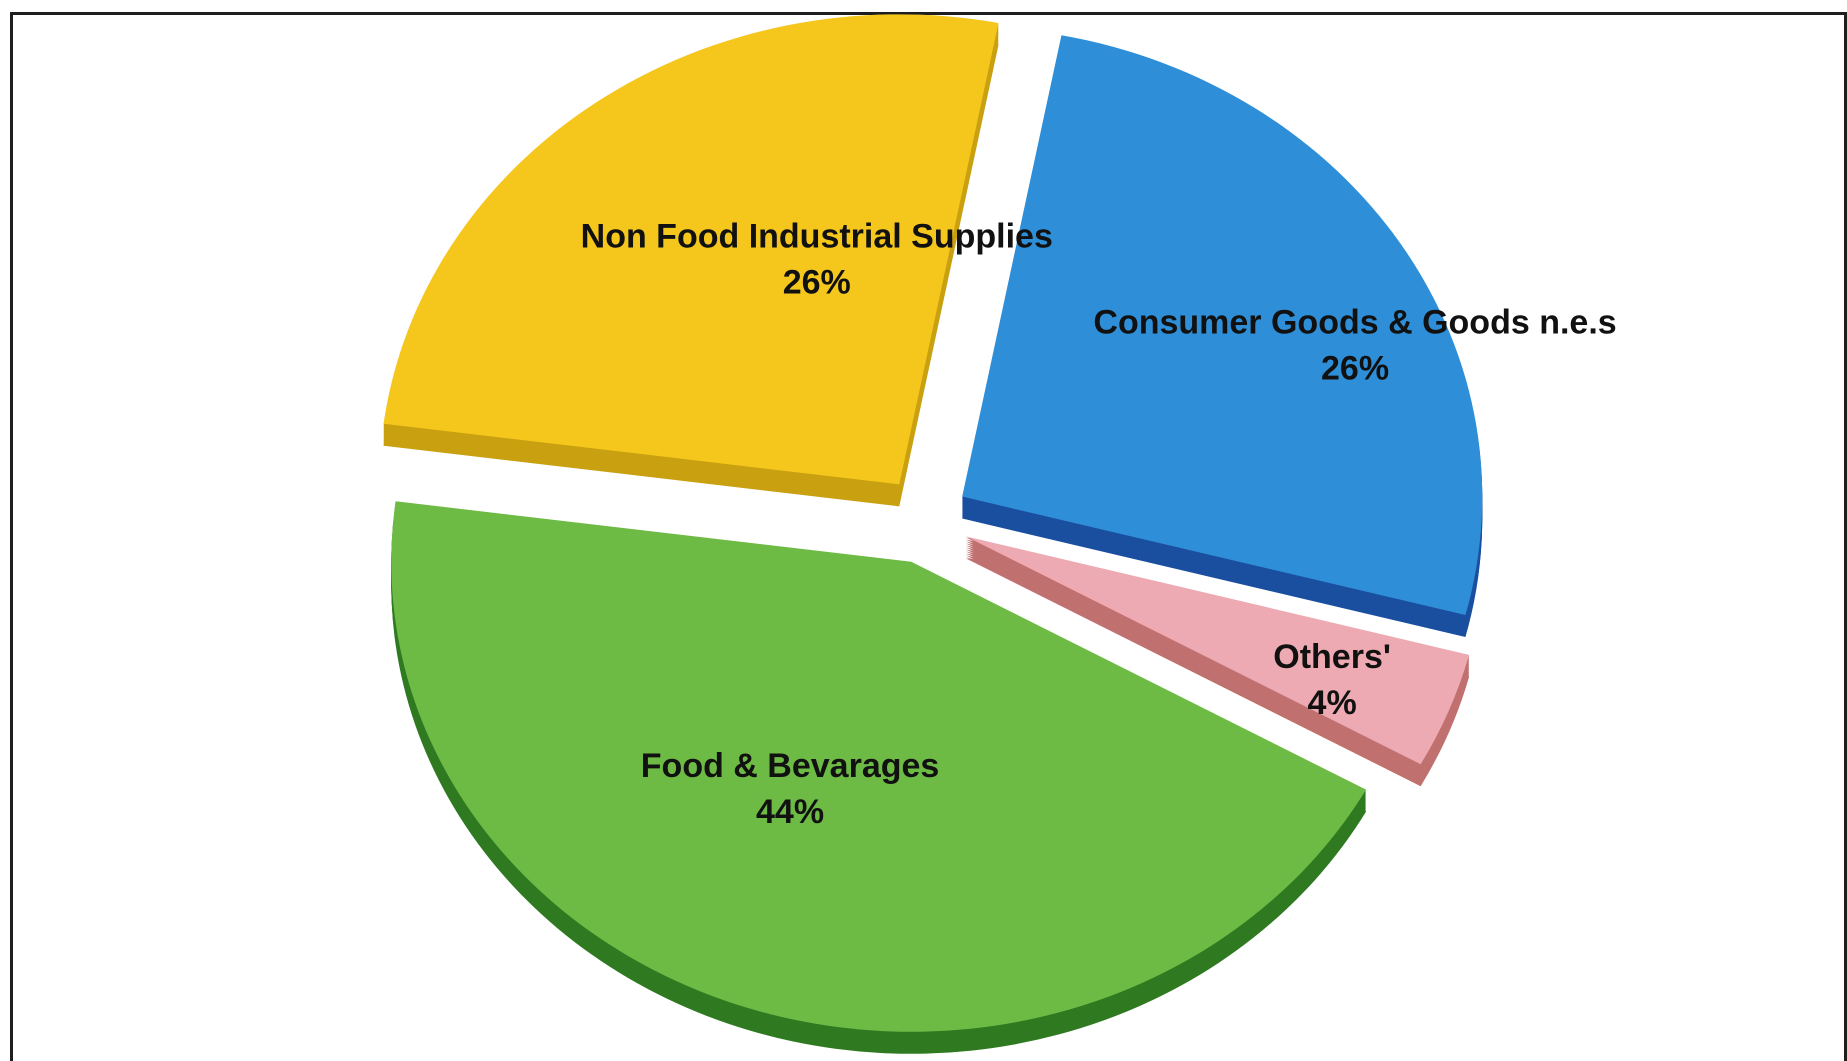 The image size is (1847, 1061). What do you see at coordinates (1332, 703) in the screenshot?
I see `slice-value-others: 4%` at bounding box center [1332, 703].